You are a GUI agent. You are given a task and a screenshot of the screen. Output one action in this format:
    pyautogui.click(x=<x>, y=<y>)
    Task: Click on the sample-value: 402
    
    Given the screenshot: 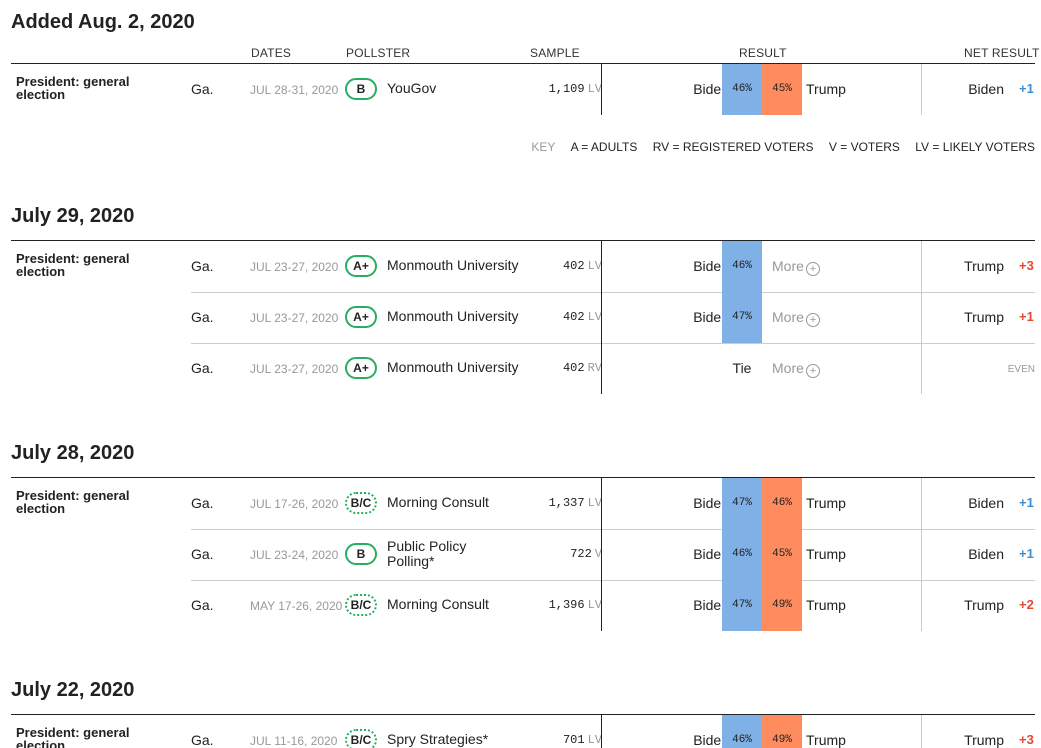 What is the action you would take?
    pyautogui.click(x=573, y=266)
    